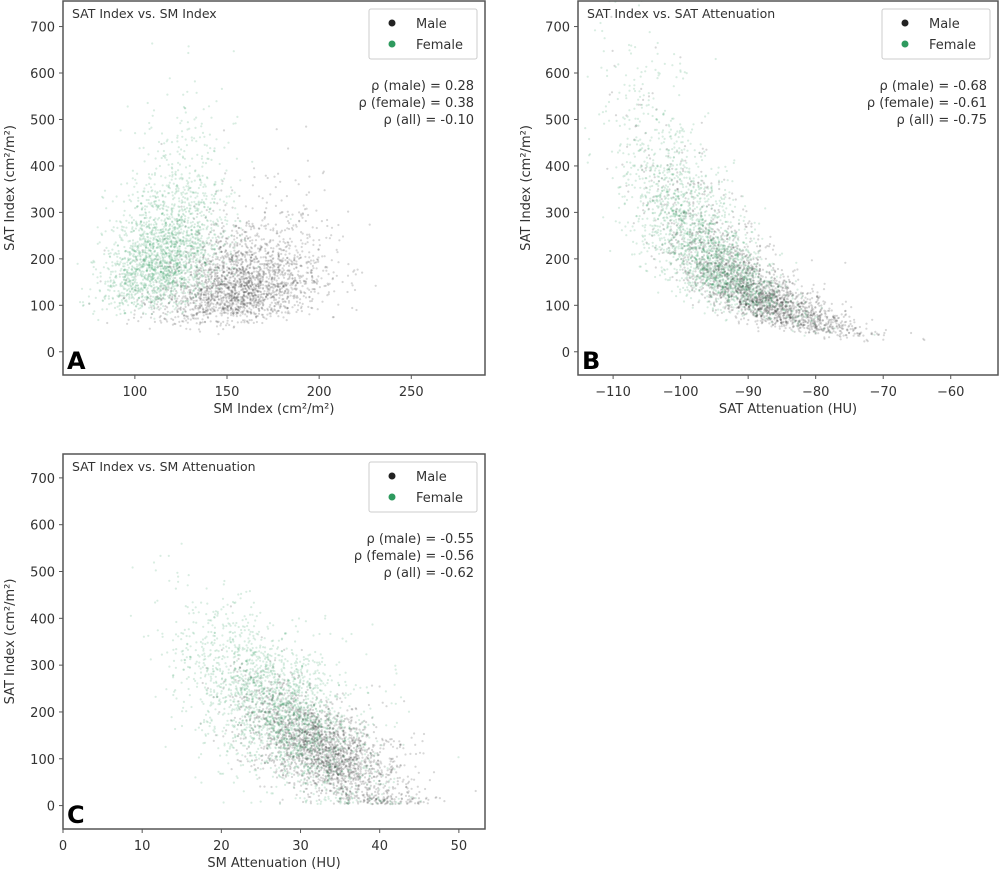 This screenshot has width=1000, height=874. What do you see at coordinates (42, 260) in the screenshot?
I see `y-tick-label: 200` at bounding box center [42, 260].